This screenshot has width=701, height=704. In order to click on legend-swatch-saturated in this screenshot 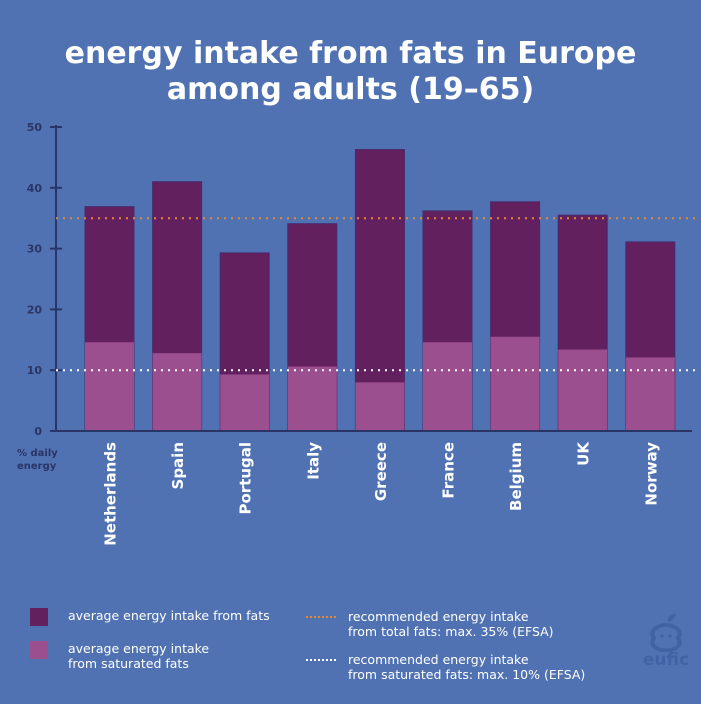, I will do `click(39, 650)`.